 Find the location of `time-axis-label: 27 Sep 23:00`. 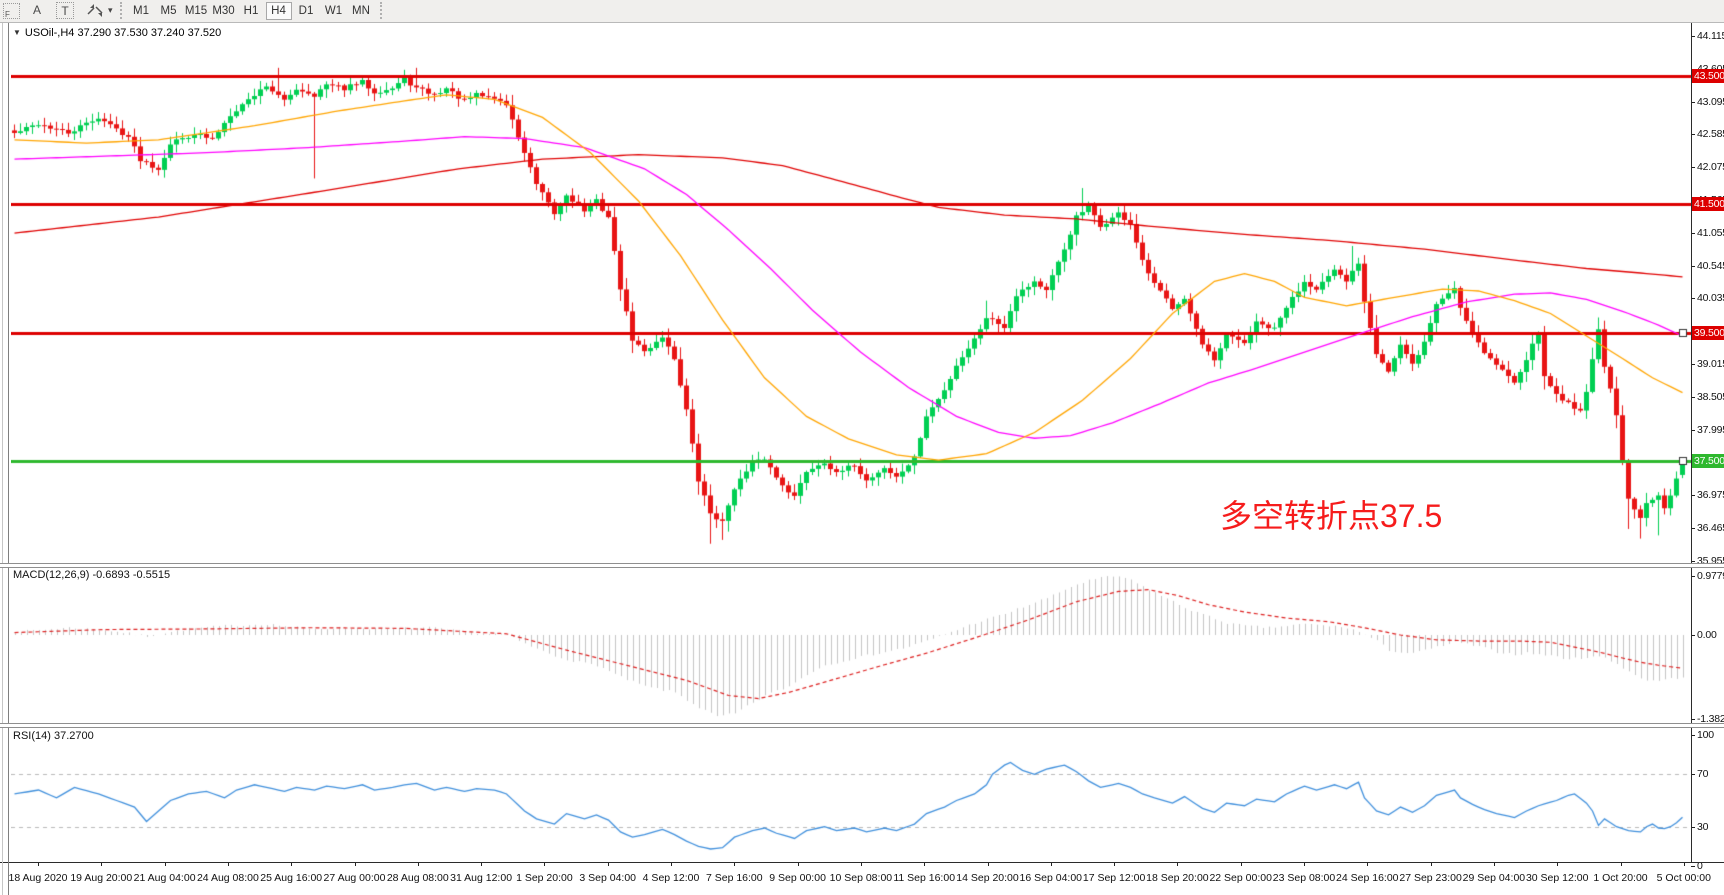

time-axis-label: 27 Sep 23:00 is located at coordinates (1430, 878).